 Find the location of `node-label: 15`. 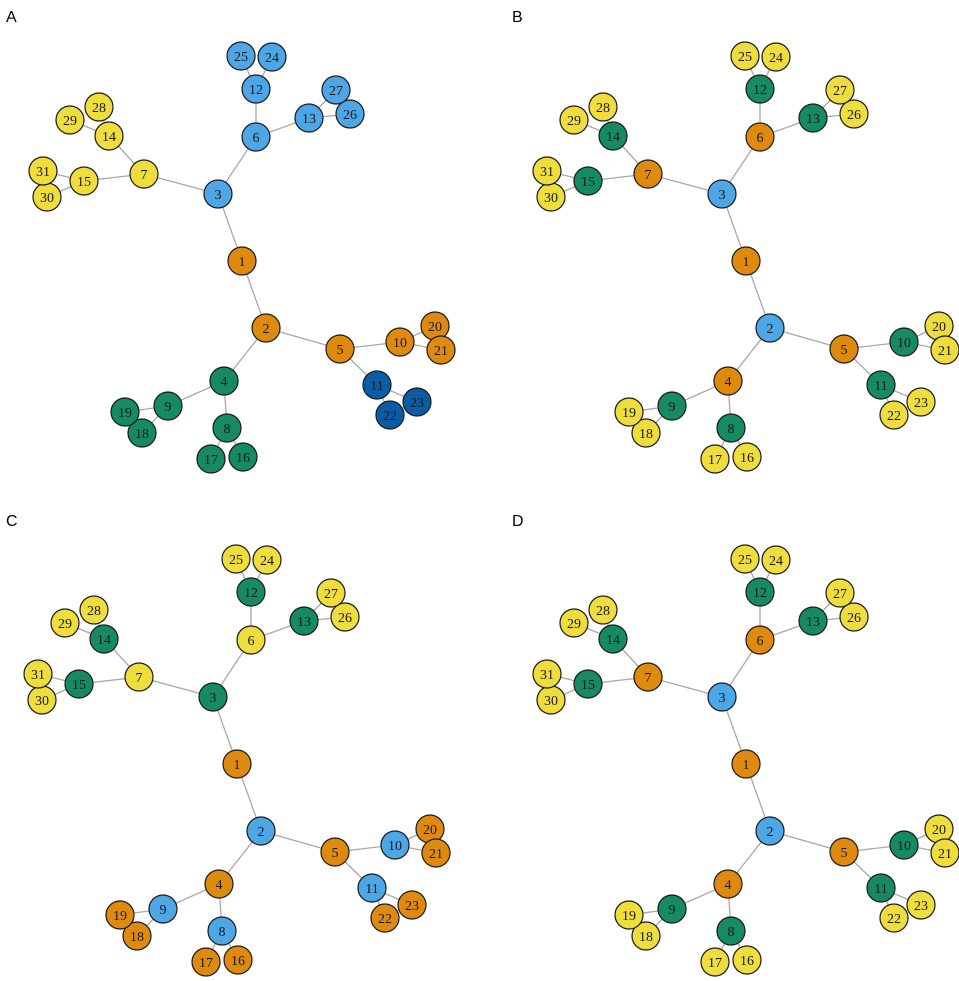

node-label: 15 is located at coordinates (79, 685).